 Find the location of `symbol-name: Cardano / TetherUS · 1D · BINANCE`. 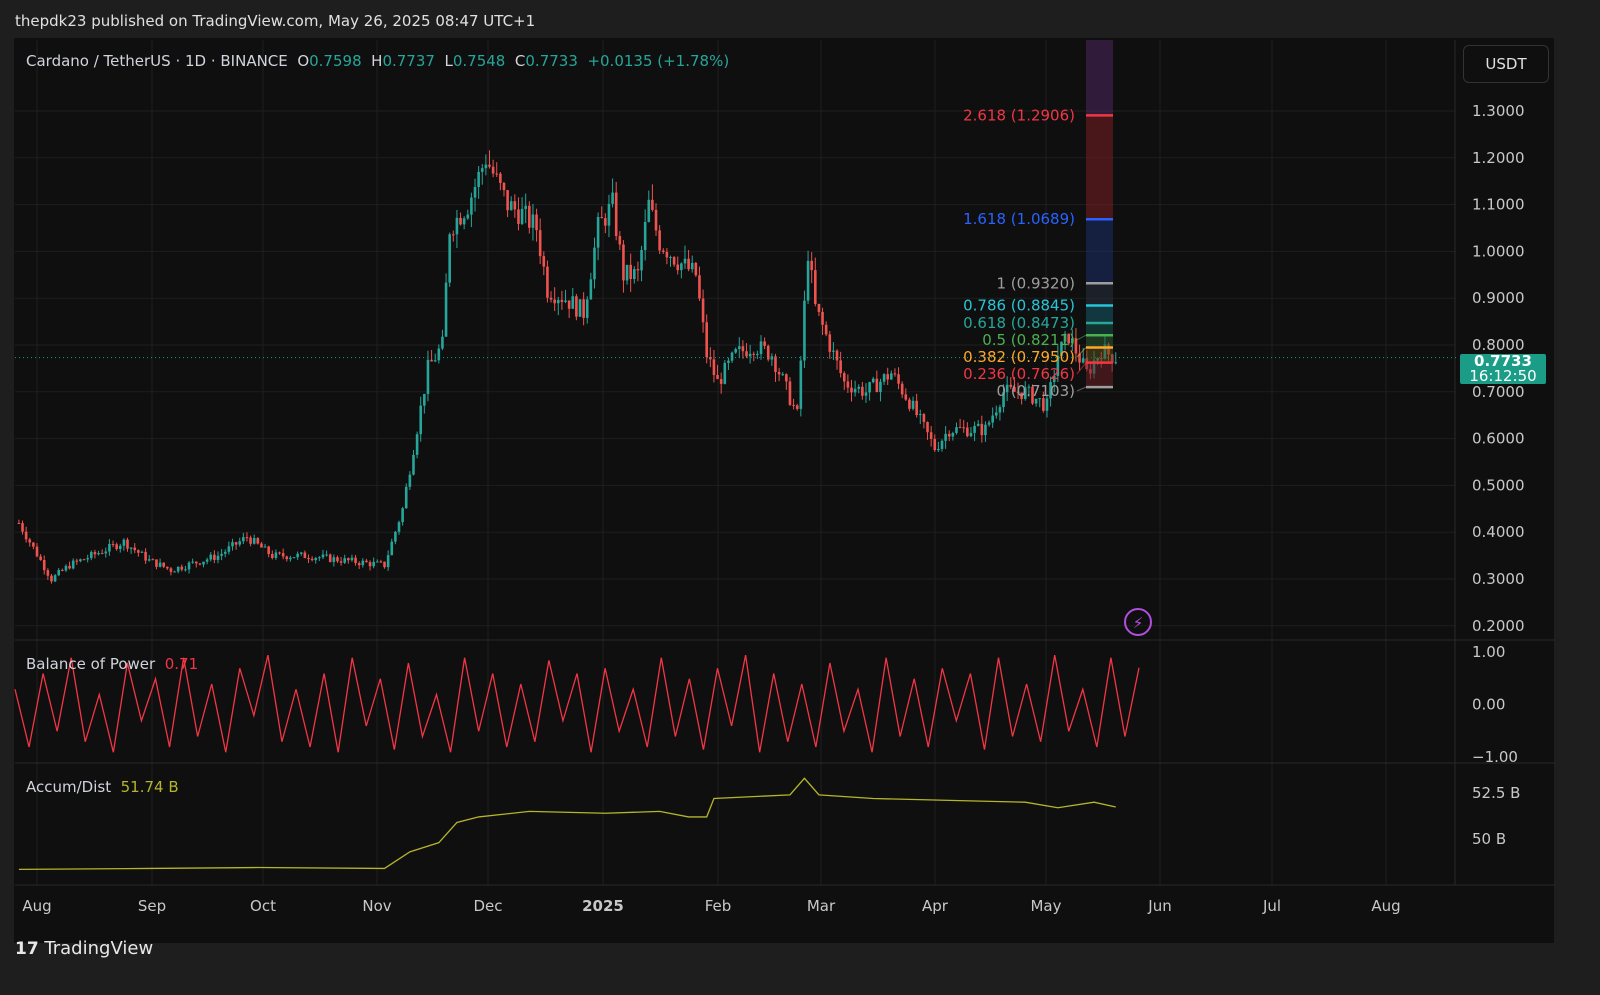

symbol-name: Cardano / TetherUS · 1D · BINANCE is located at coordinates (157, 61).